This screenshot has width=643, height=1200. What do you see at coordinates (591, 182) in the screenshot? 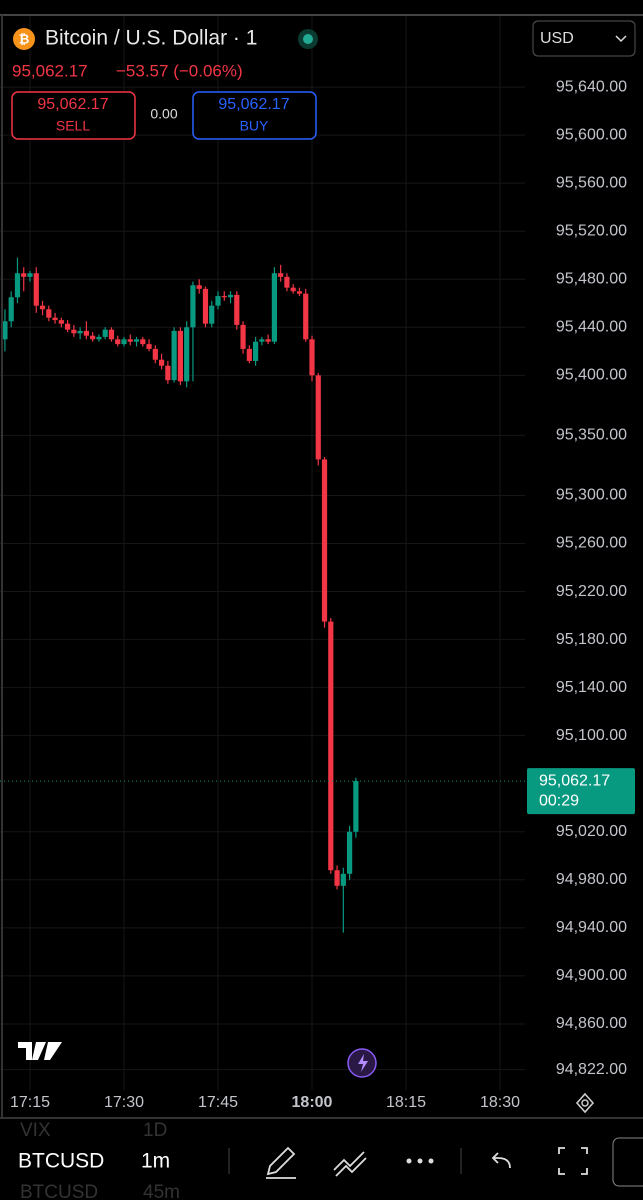
I see `y-tick-label: 95,560.00` at bounding box center [591, 182].